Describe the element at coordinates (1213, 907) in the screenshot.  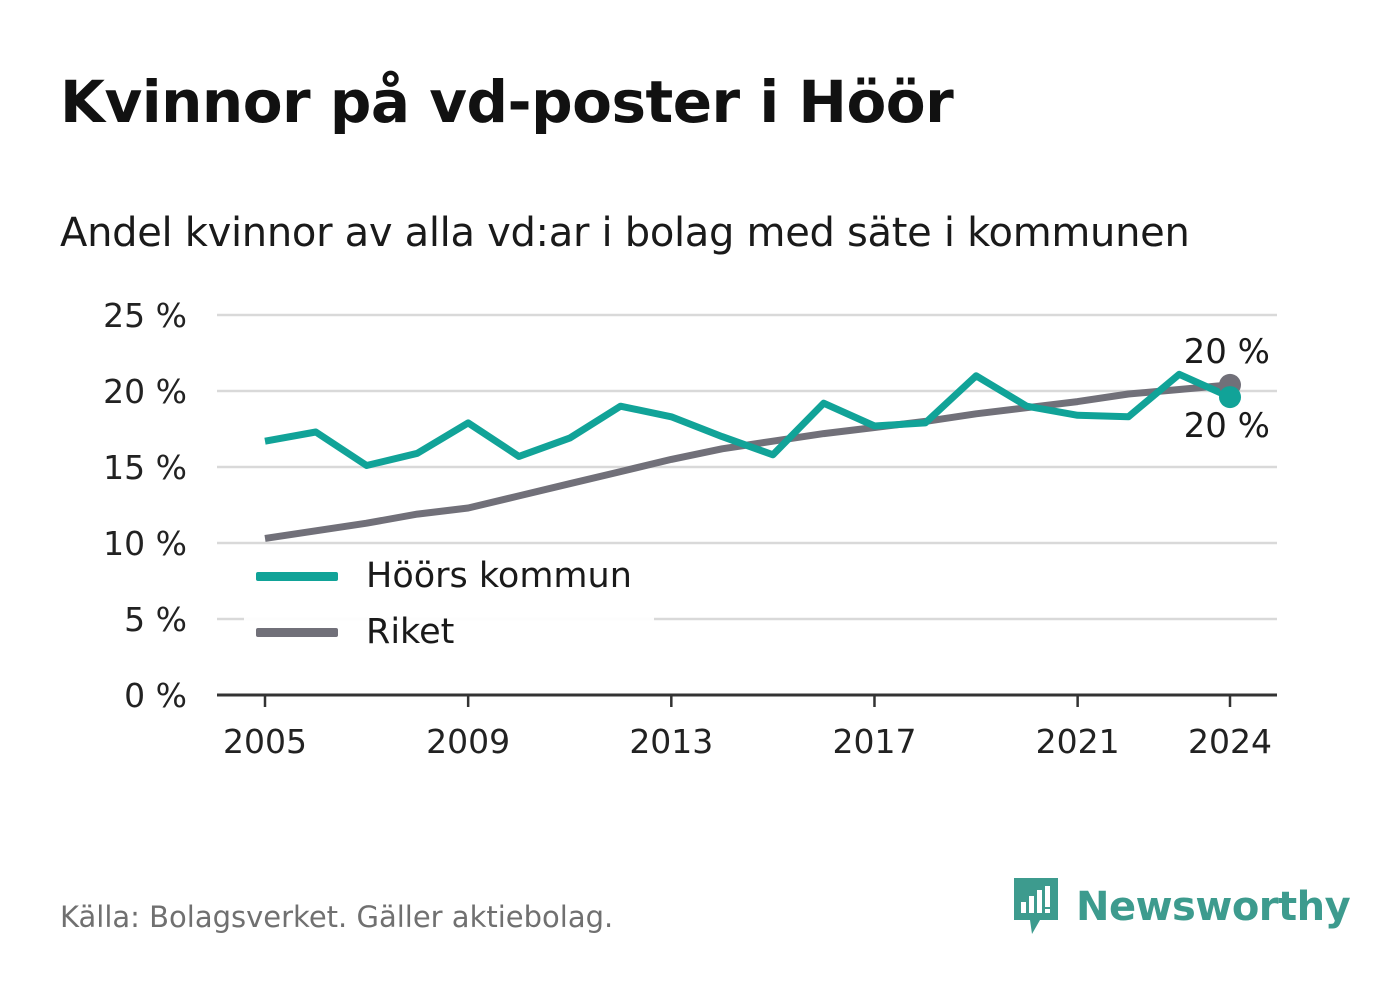
I see `brand-name: Newsworthy` at that location.